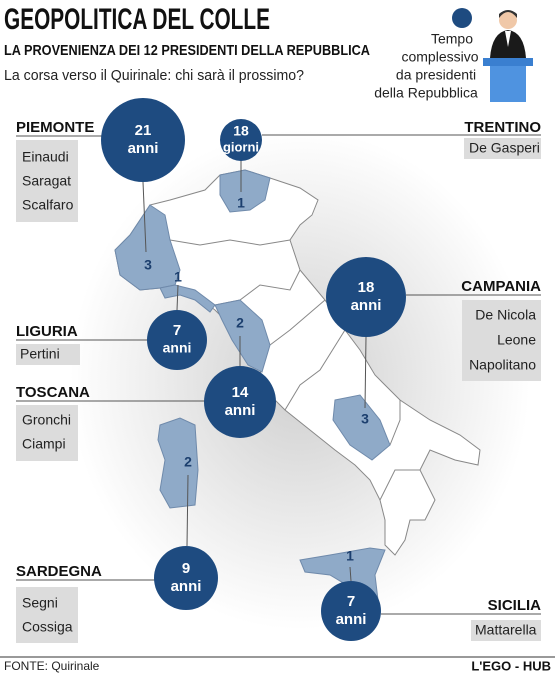 Image resolution: width=555 pixels, height=675 pixels. I want to click on region-label: CAMPANIA, so click(501, 286).